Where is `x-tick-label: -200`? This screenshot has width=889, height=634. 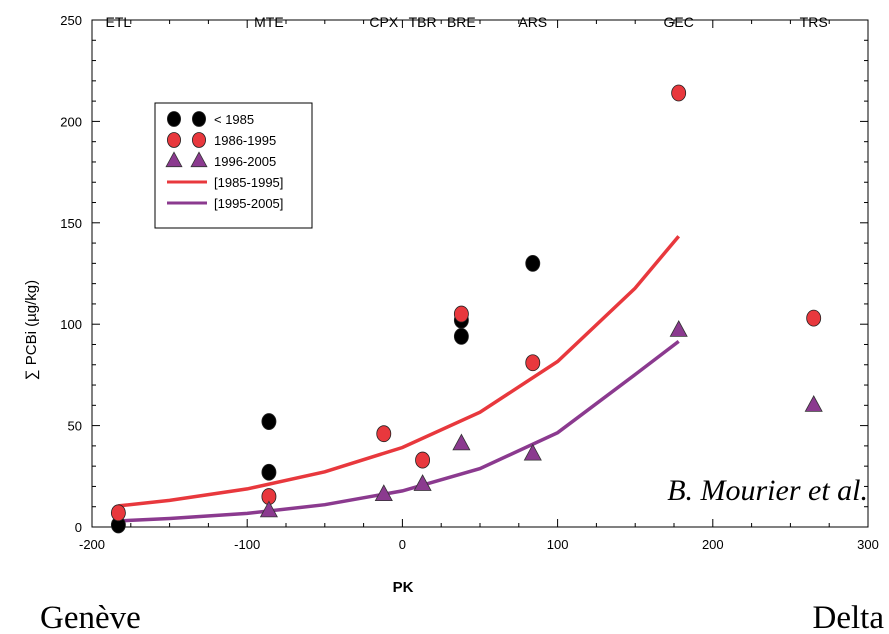 x-tick-label: -200 is located at coordinates (92, 544).